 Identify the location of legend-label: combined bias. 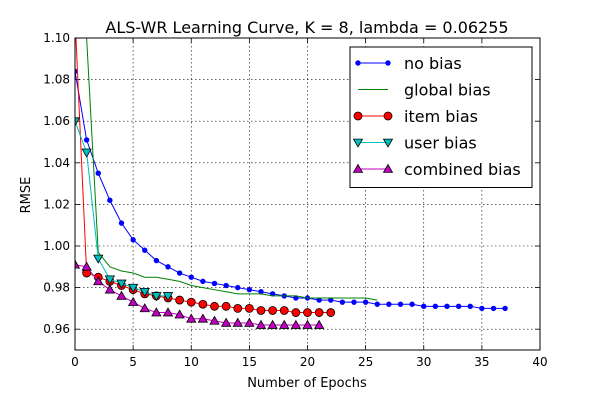
(462, 169).